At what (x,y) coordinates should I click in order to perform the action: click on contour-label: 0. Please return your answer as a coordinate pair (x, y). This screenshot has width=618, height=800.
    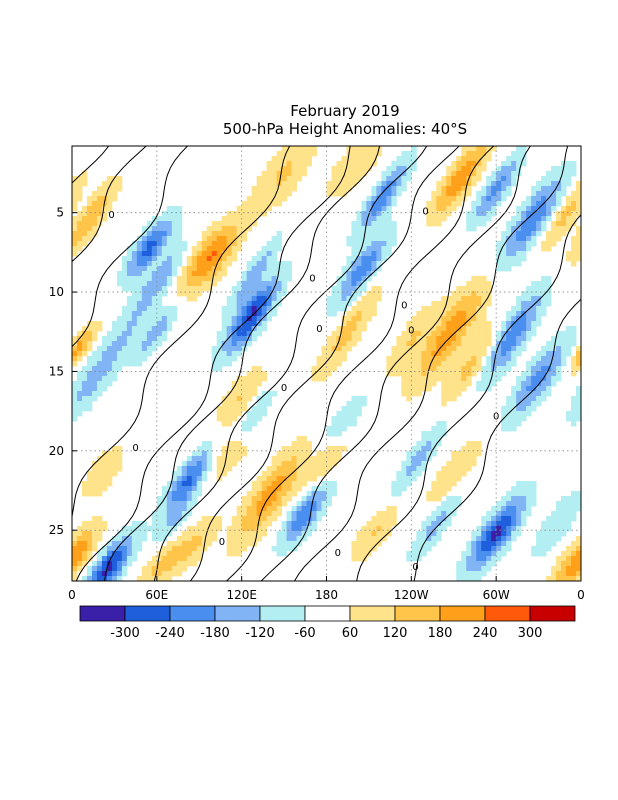
    Looking at the image, I should click on (135, 448).